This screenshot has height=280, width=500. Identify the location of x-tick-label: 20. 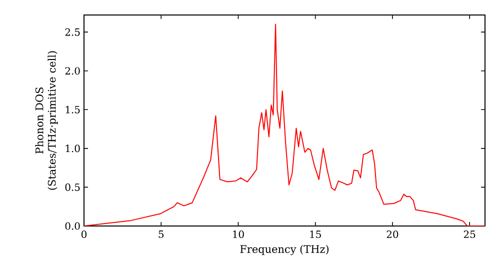
(392, 234).